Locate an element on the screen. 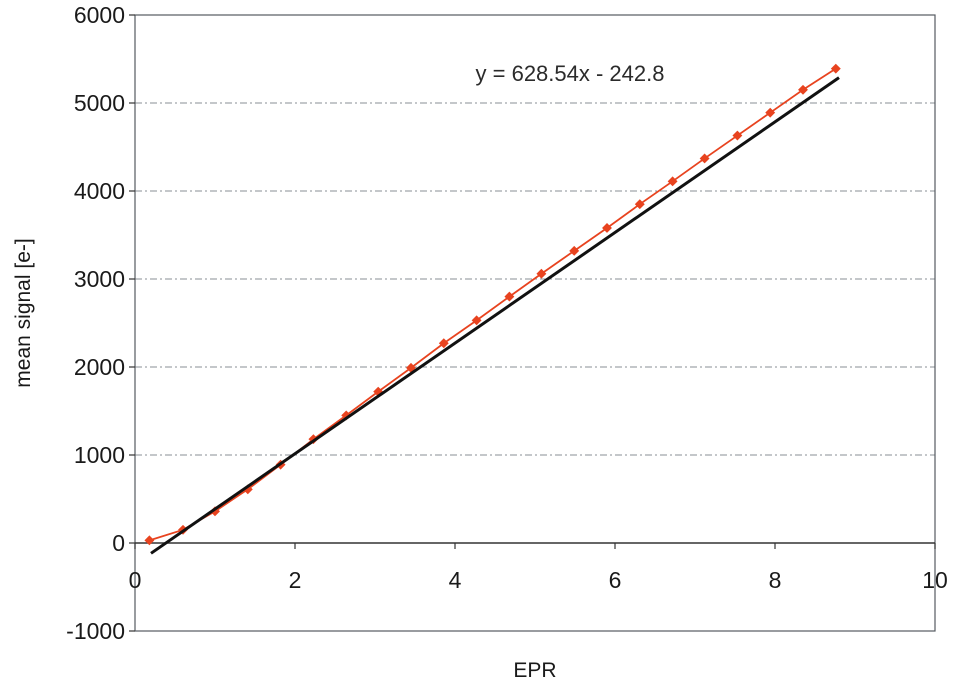 This screenshot has height=688, width=955. y-tick-label-1: 0 is located at coordinates (118, 543).